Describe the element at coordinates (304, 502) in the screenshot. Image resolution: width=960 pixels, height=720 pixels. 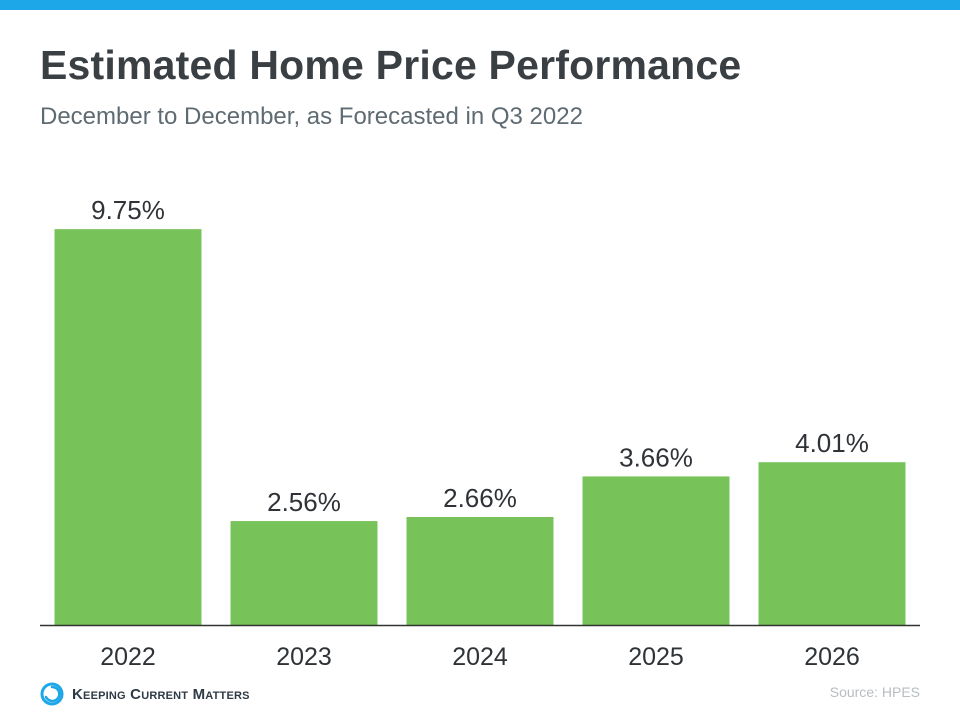
I see `data-label-2023: 2.56%` at that location.